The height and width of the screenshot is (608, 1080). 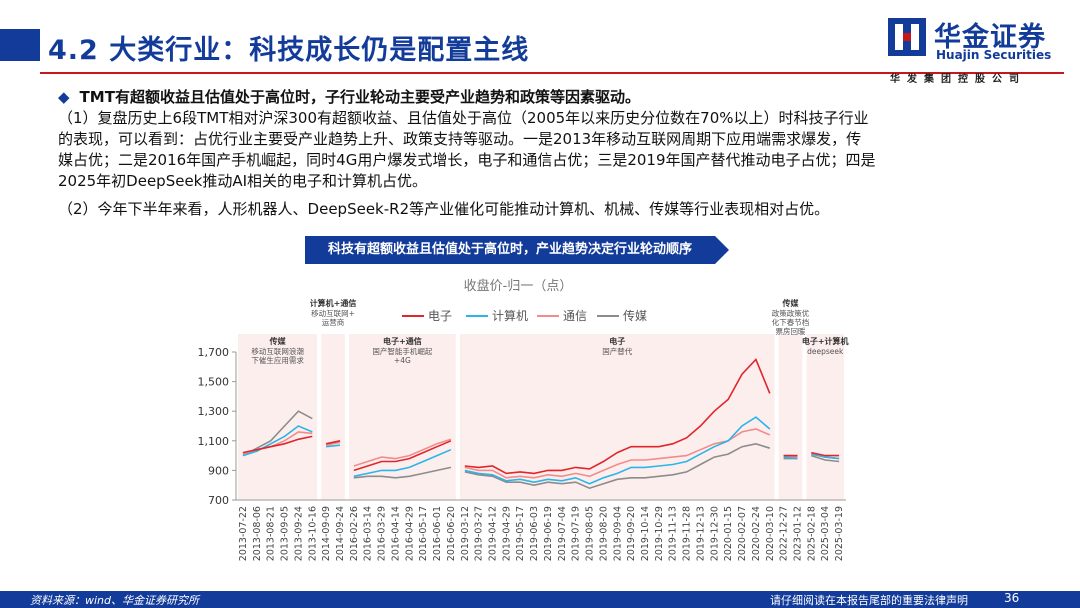 I want to click on x-tick-label: 2013-07-22, so click(x=243, y=533).